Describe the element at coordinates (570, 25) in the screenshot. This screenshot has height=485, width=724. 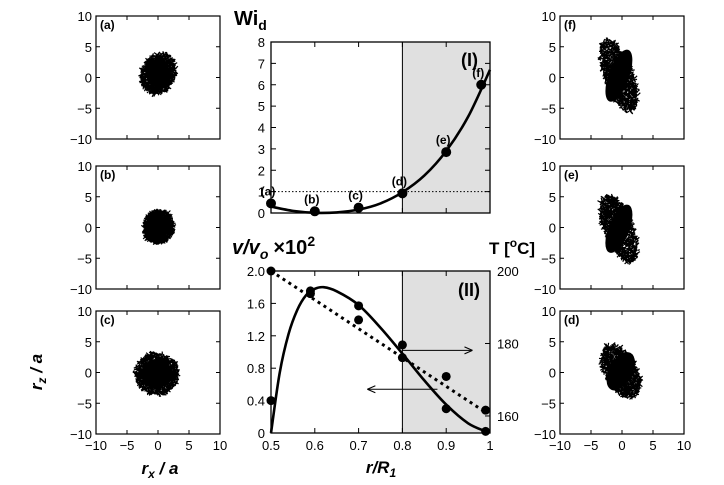
I see `scatter-panel-label: (f)` at that location.